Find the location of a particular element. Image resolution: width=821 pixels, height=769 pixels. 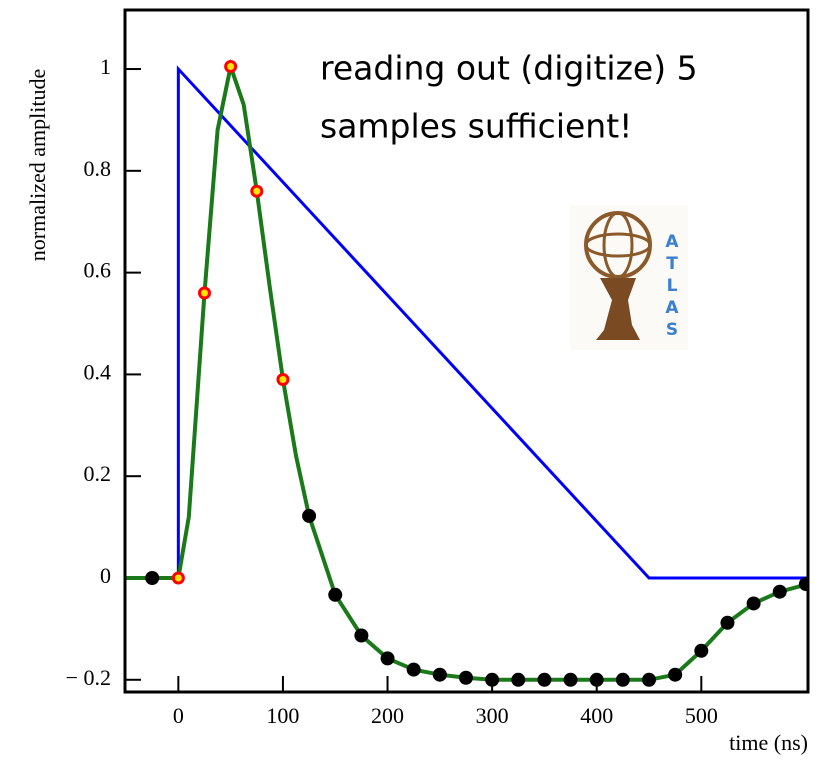

logo-figure is located at coordinates (618, 309).